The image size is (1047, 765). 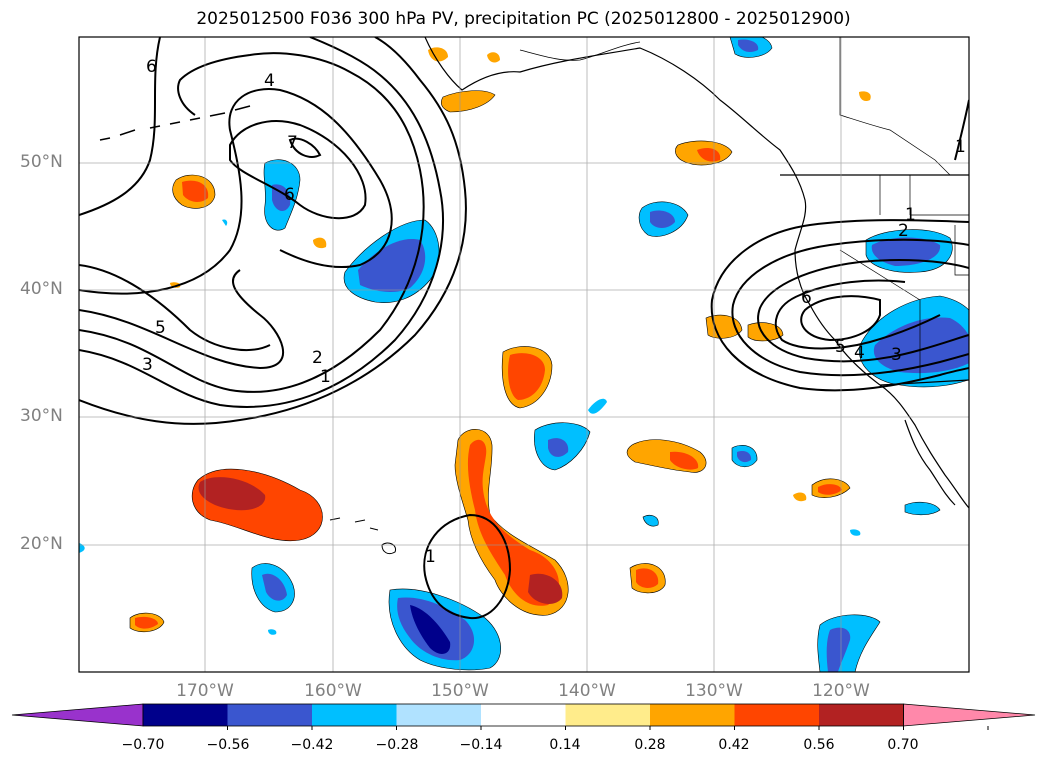 What do you see at coordinates (969, 715) in the screenshot?
I see `colorbar-extend-high` at bounding box center [969, 715].